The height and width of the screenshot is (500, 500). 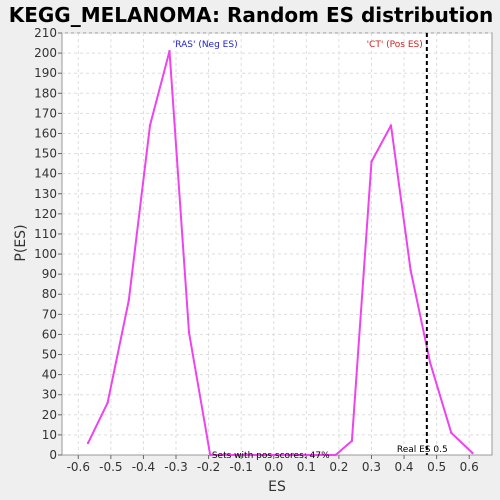 What do you see at coordinates (271, 456) in the screenshot?
I see `annotation-label: Sets with pos scores: 47%` at bounding box center [271, 456].